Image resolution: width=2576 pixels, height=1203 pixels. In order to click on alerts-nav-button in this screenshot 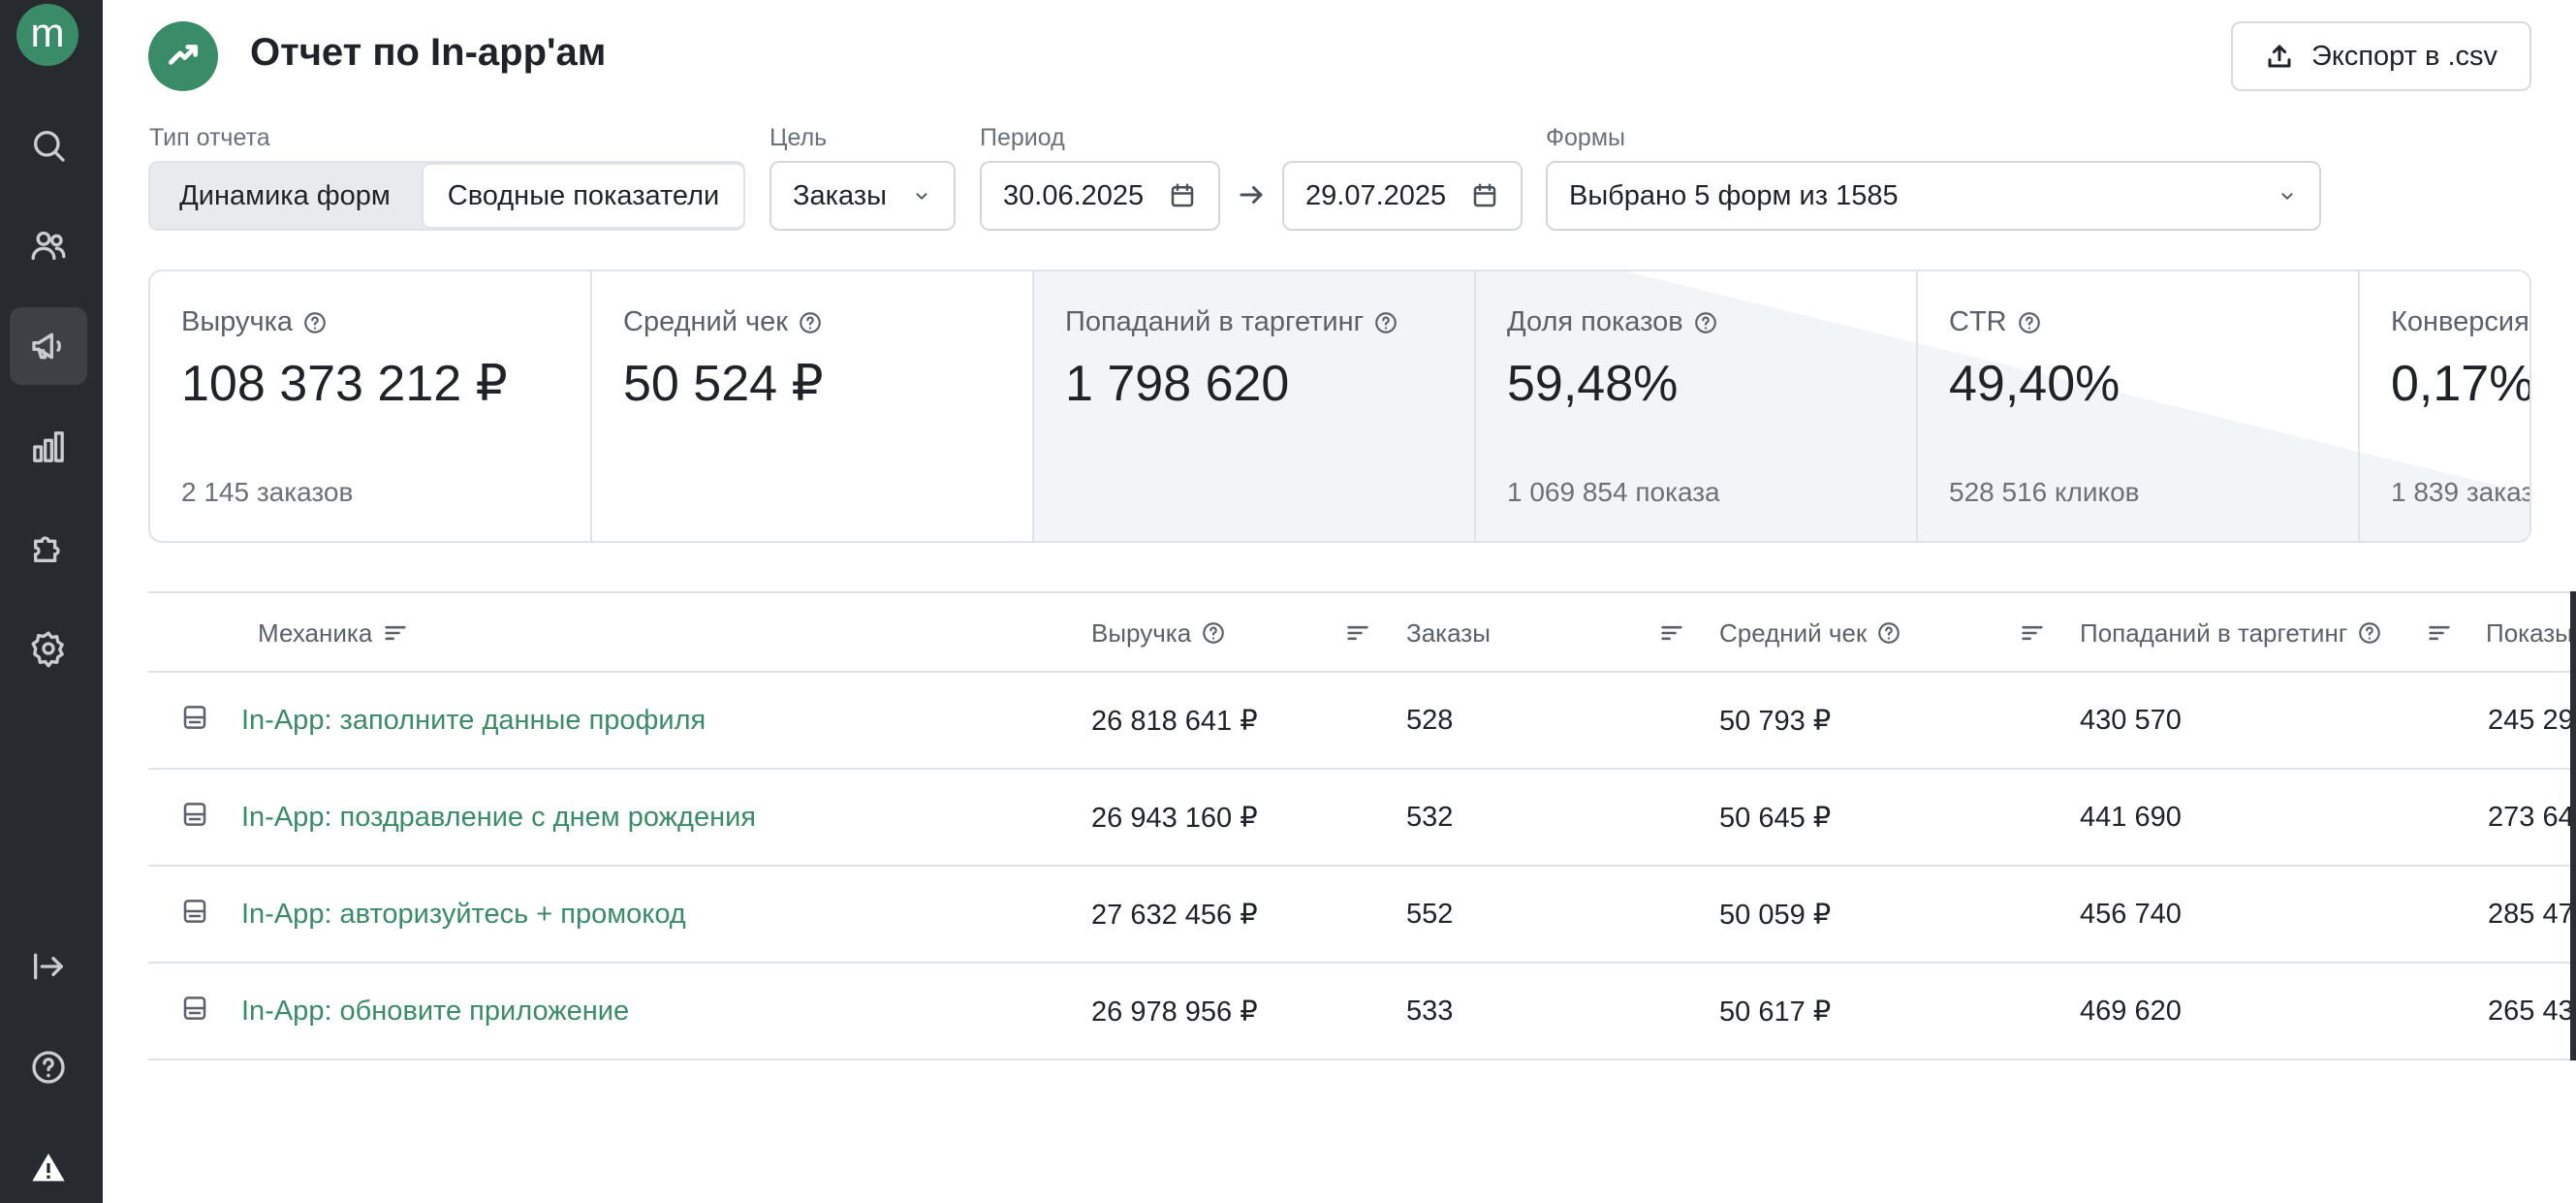, I will do `click(48, 1166)`.